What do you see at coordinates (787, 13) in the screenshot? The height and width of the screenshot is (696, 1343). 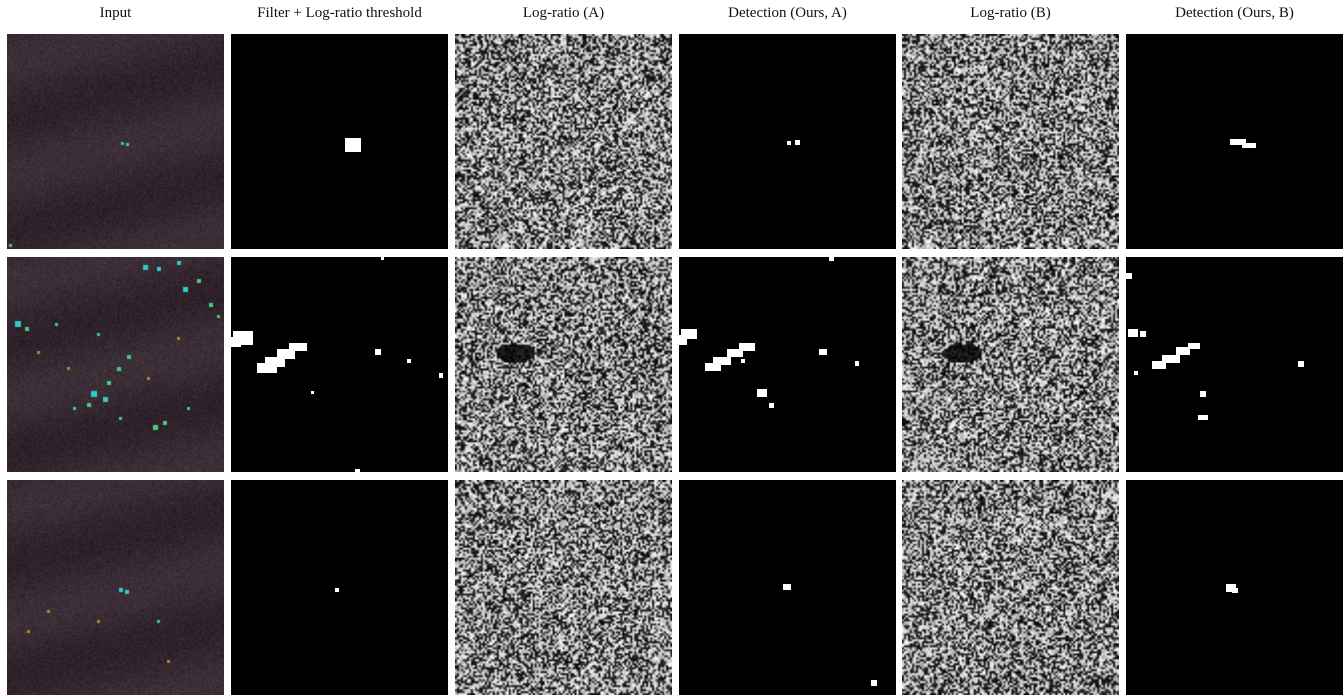 I see `column-header-detect_a: Detection (Ours, A)` at bounding box center [787, 13].